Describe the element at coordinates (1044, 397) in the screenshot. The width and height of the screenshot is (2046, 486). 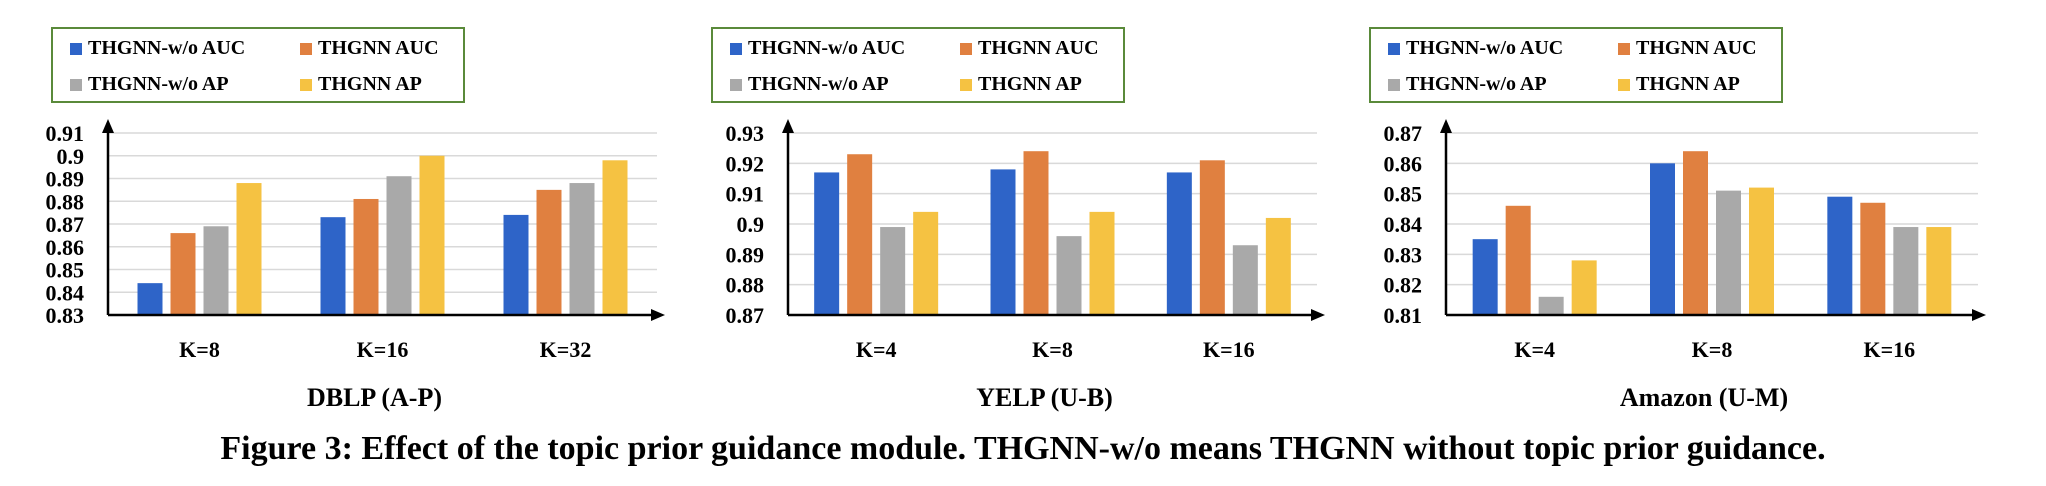
I see `chart-title: YELP (U-B)` at that location.